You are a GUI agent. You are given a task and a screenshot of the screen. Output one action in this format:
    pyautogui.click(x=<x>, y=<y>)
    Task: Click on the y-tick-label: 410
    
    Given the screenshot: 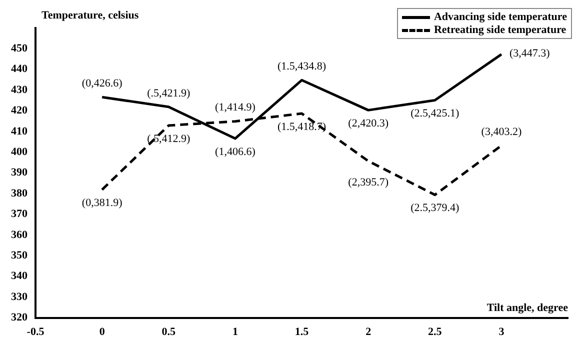 What is the action you would take?
    pyautogui.click(x=19, y=131)
    